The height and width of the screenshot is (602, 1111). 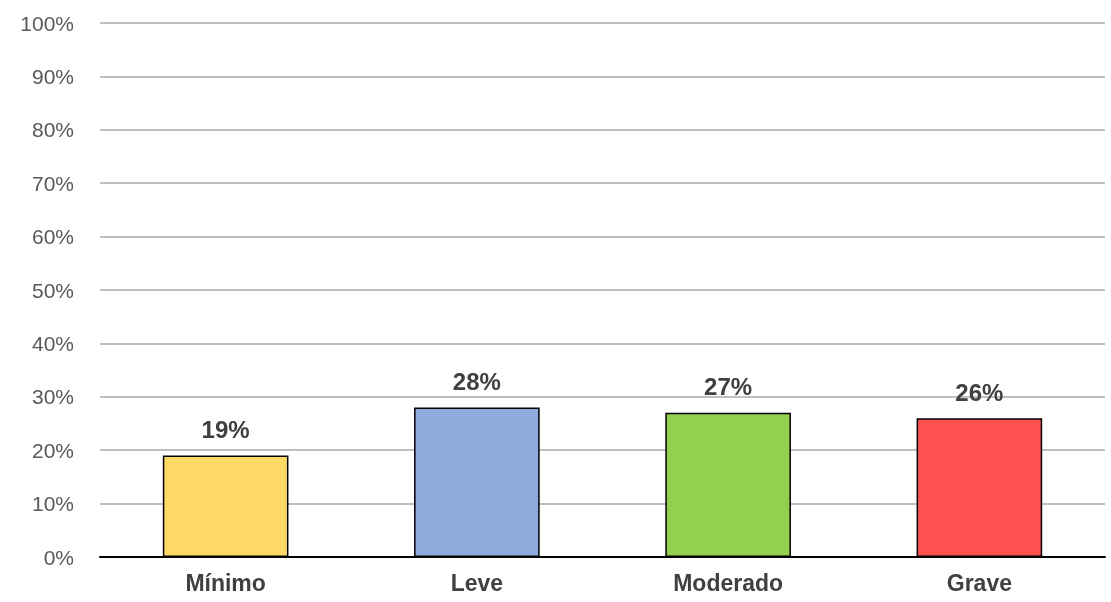 I want to click on x-tick-label: Leve, so click(x=477, y=582).